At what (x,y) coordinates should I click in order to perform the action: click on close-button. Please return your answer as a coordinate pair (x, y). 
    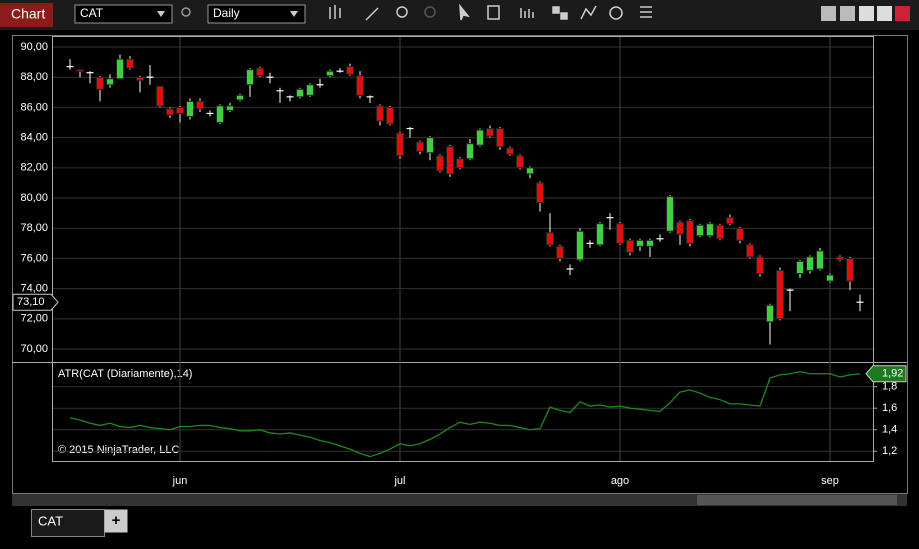
    Looking at the image, I should click on (902, 13).